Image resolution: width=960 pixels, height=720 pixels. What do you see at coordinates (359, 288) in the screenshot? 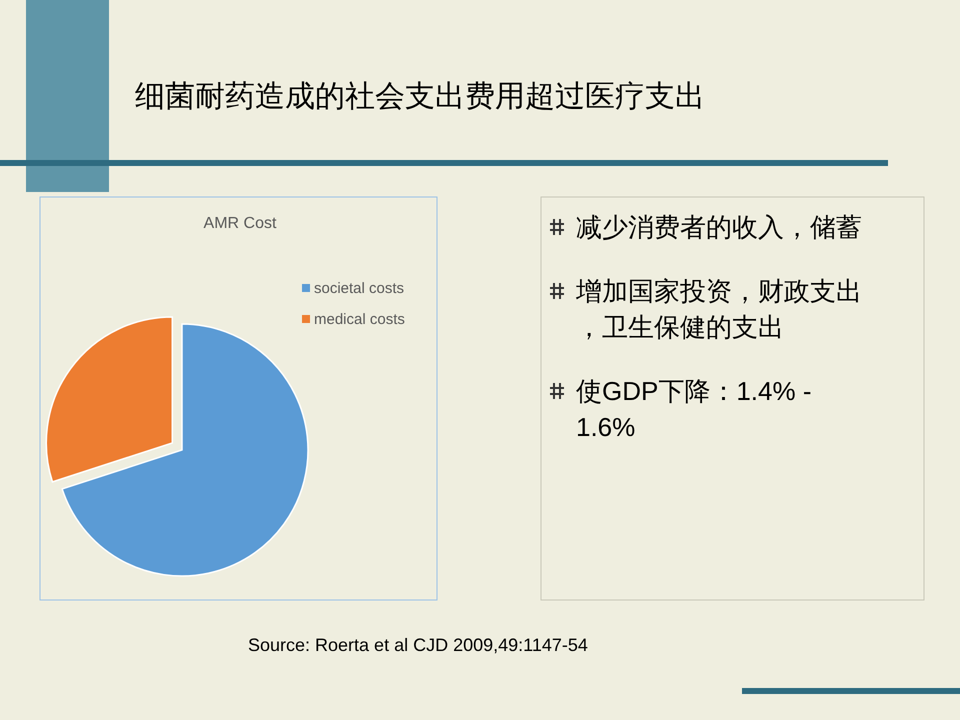
I see `legend-label: societal costs` at bounding box center [359, 288].